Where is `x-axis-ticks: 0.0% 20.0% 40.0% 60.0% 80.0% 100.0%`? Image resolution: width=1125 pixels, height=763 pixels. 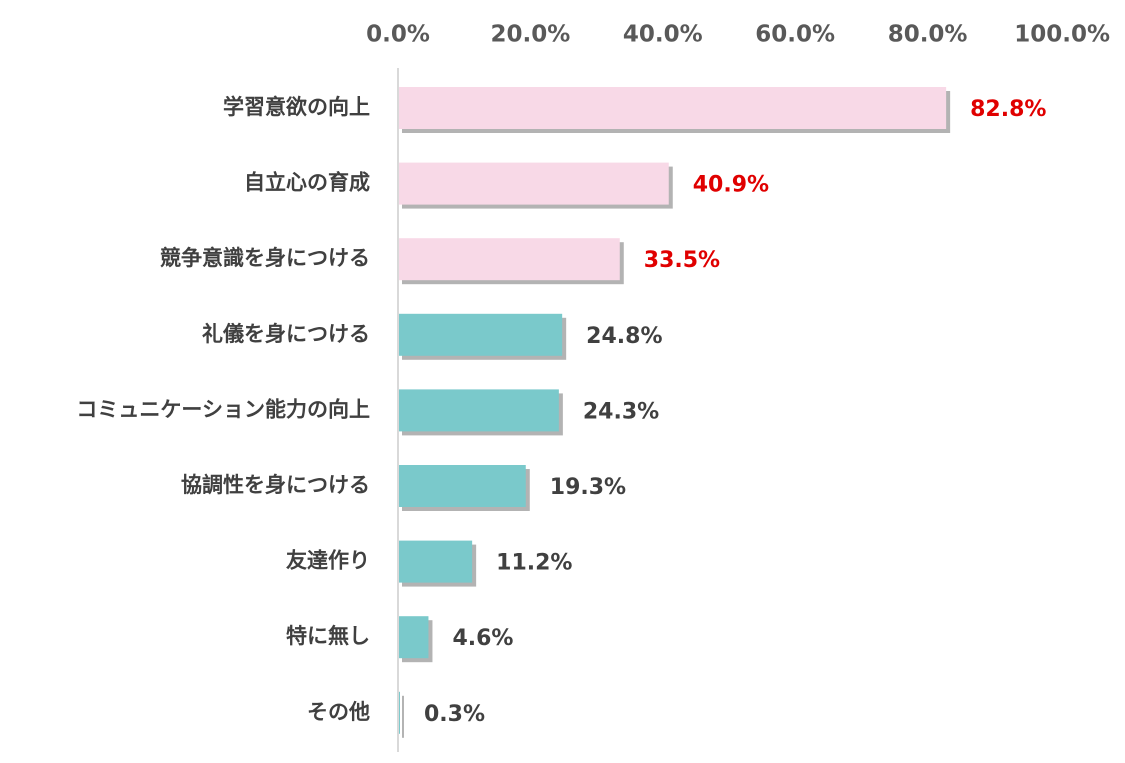
x-axis-ticks: 0.0% 20.0% 40.0% 60.0% 80.0% 100.0% is located at coordinates (738, 35).